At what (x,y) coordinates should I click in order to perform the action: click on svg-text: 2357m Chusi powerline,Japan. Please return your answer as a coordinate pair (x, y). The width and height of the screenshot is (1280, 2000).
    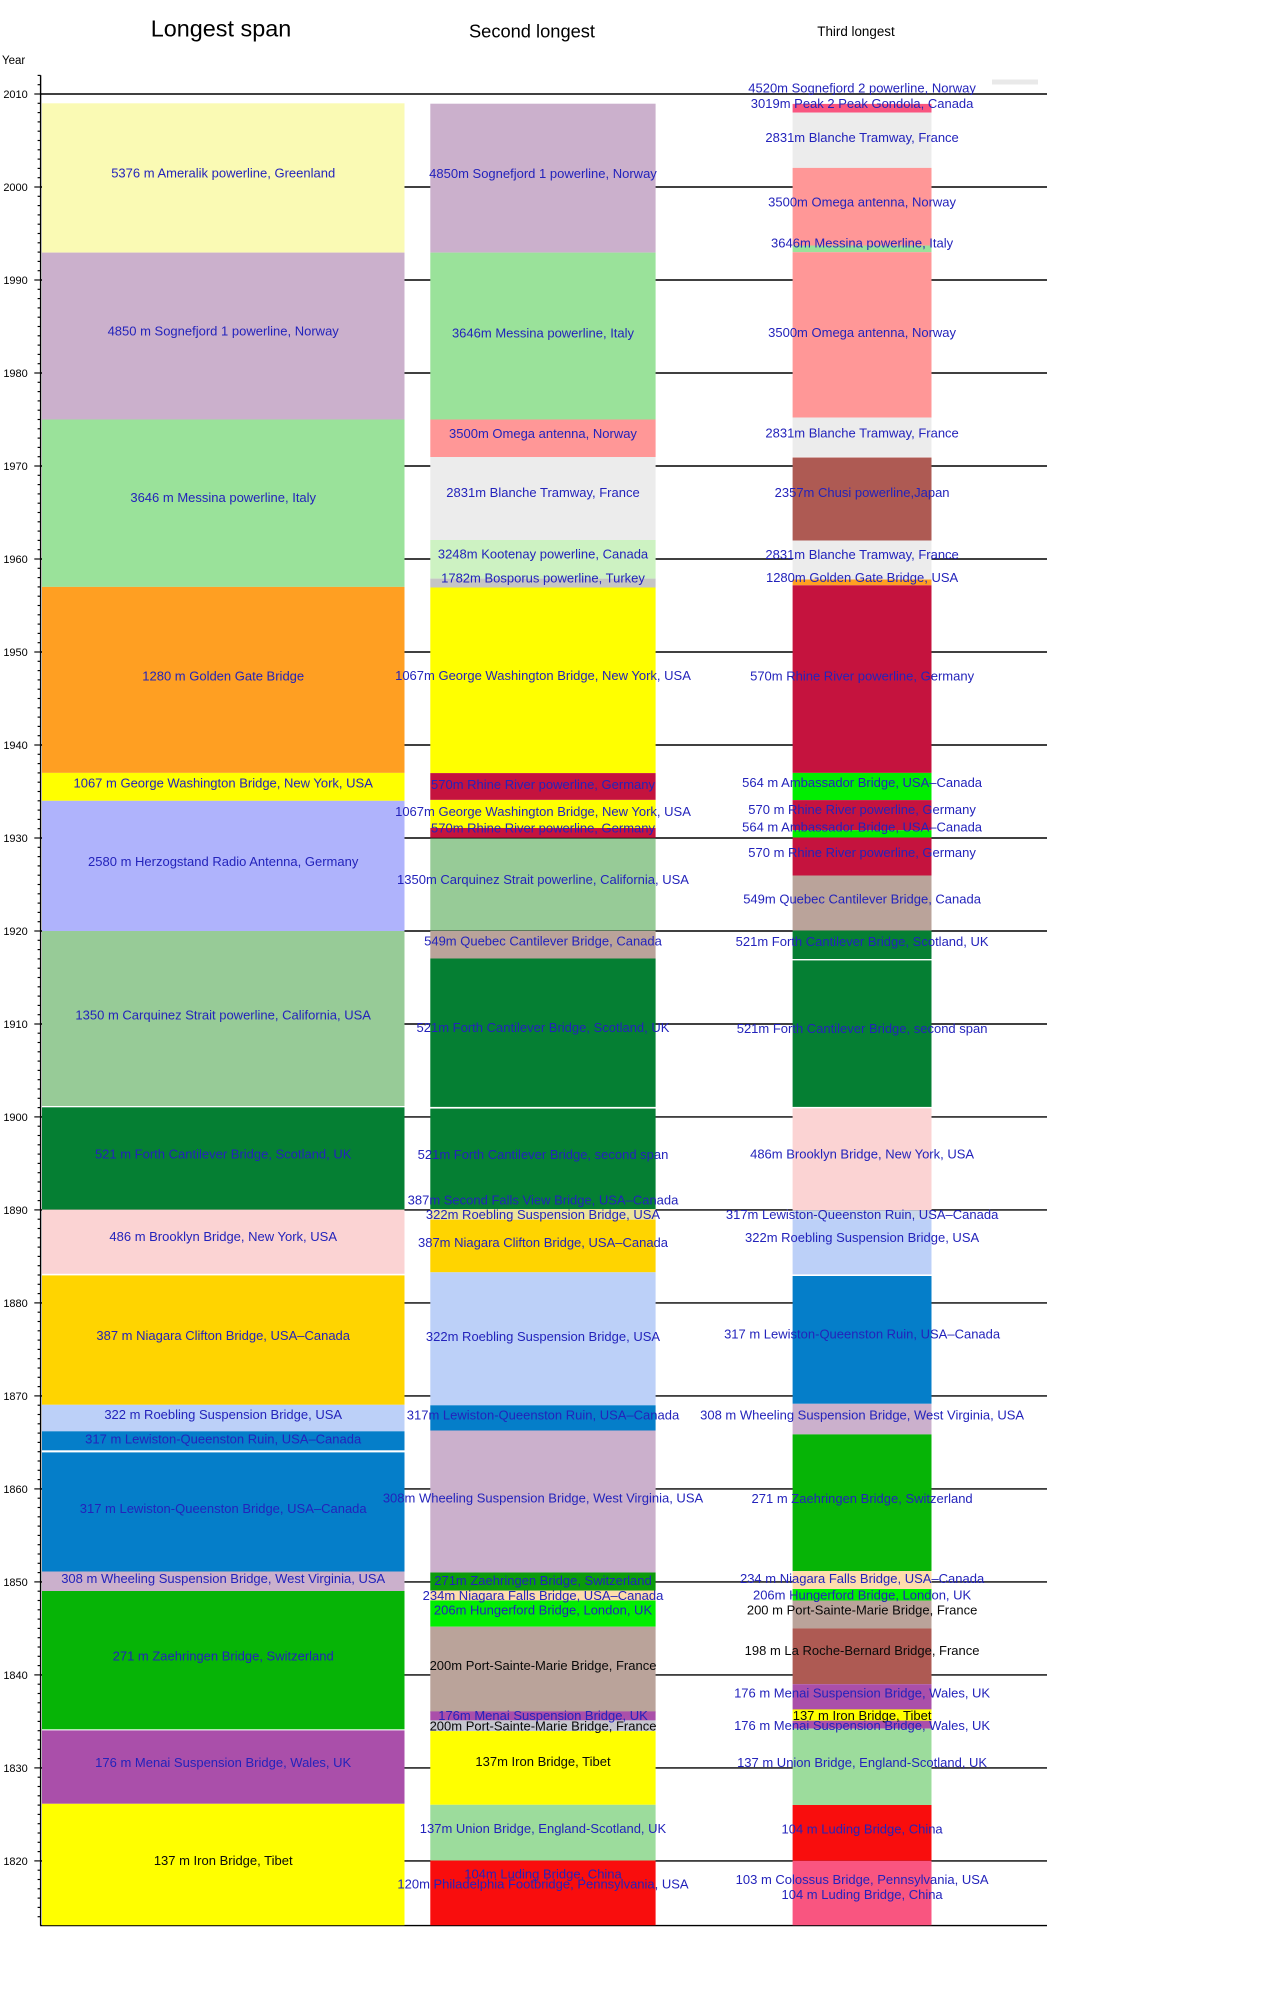
    Looking at the image, I should click on (862, 492).